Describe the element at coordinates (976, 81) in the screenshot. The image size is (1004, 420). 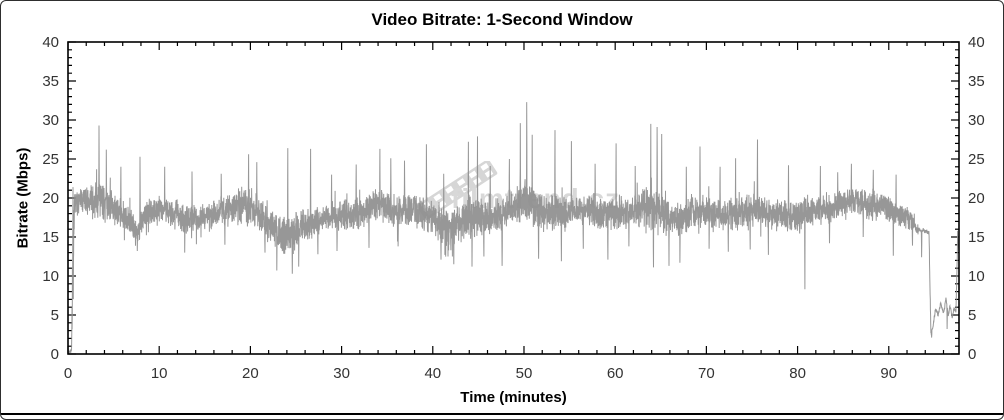
I see `y-tick-label-right: 35` at that location.